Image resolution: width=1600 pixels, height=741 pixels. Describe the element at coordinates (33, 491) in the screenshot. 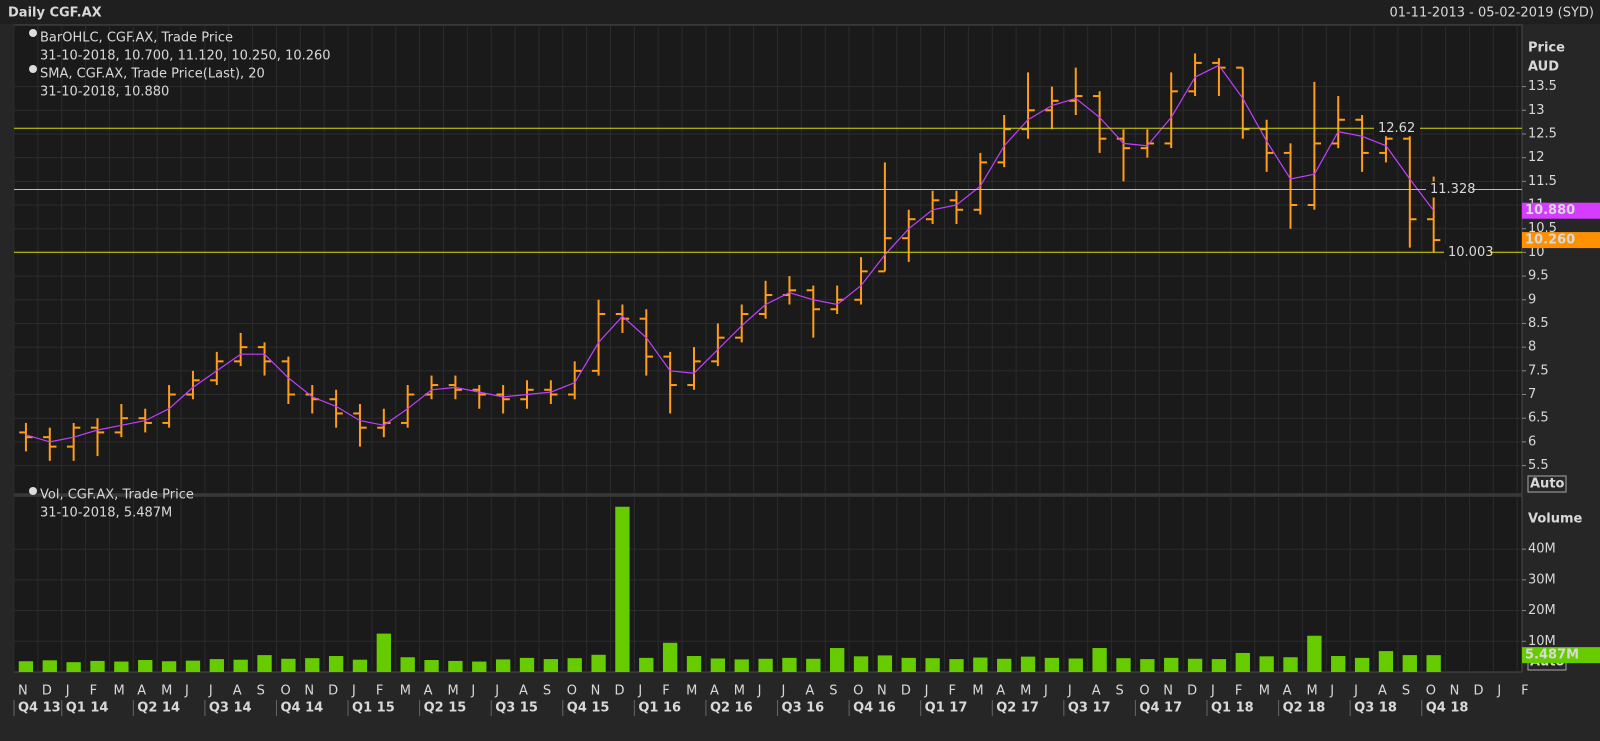

I see `legend-icon` at that location.